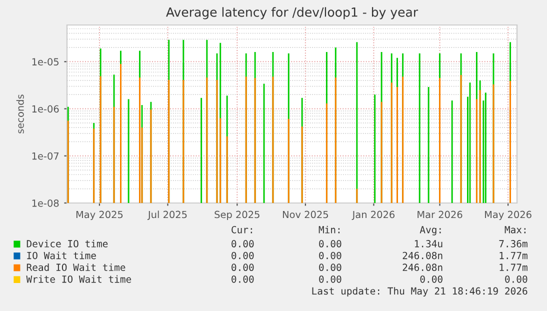 This screenshot has height=311, width=547. I want to click on x-tick-label: Sep 2025, so click(237, 215).